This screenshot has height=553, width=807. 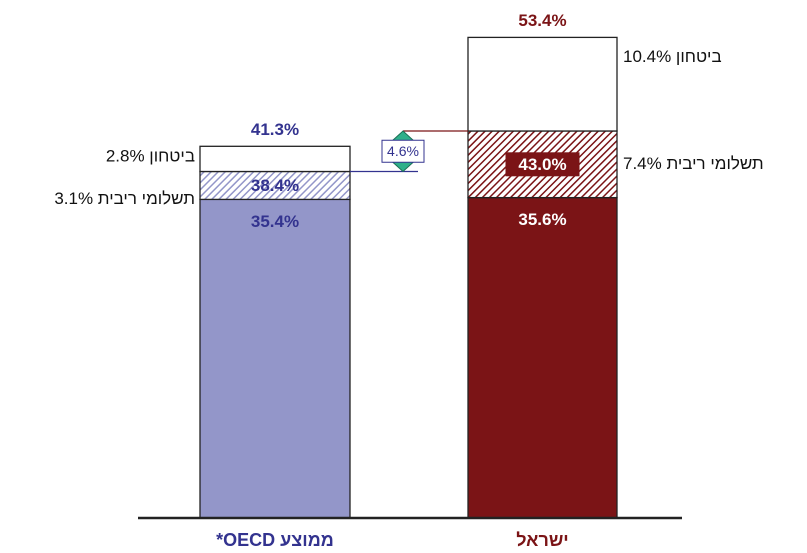 What do you see at coordinates (542, 540) in the screenshot?
I see `x-tick-label: ישראל` at bounding box center [542, 540].